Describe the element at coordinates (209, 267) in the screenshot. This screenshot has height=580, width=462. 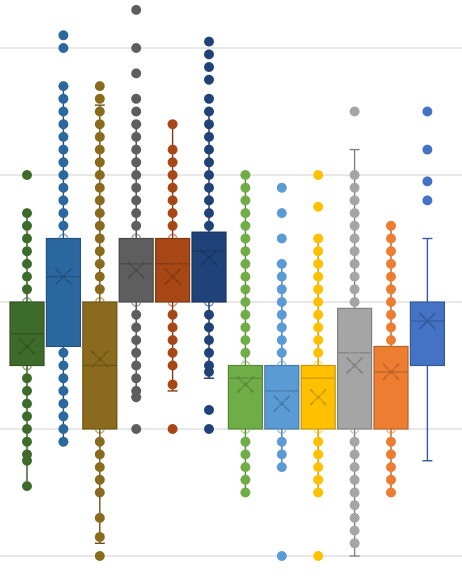
I see `box` at that location.